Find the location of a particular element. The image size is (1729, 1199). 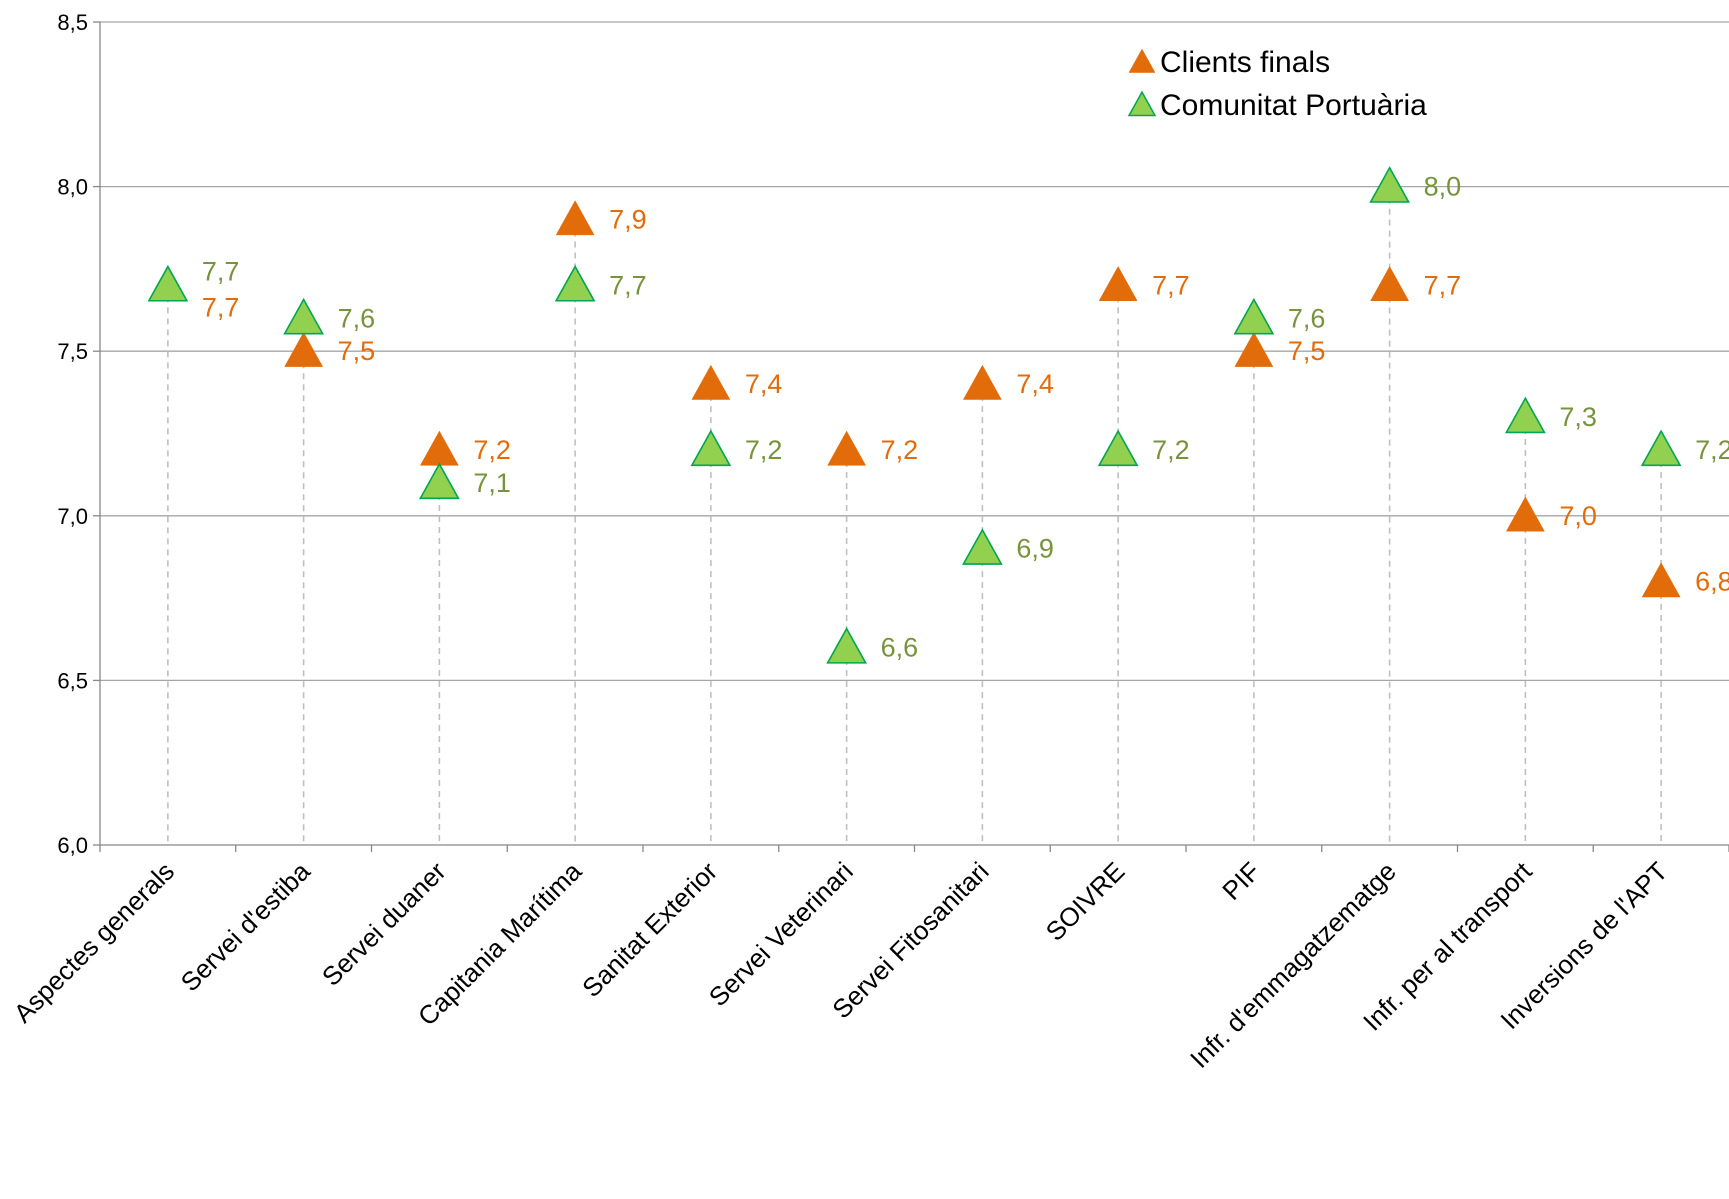

y-tick-label: 6,5 is located at coordinates (72, 680).